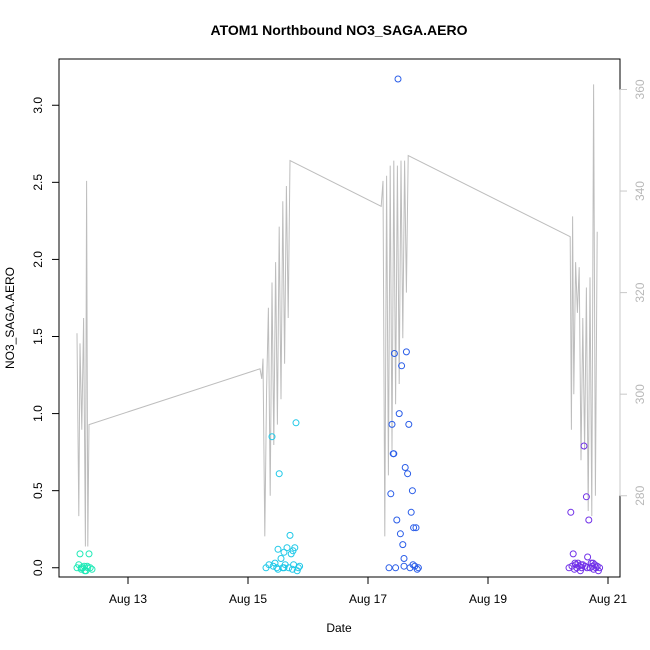  Describe the element at coordinates (38, 413) in the screenshot. I see `y-tick-label: 1.0` at that location.